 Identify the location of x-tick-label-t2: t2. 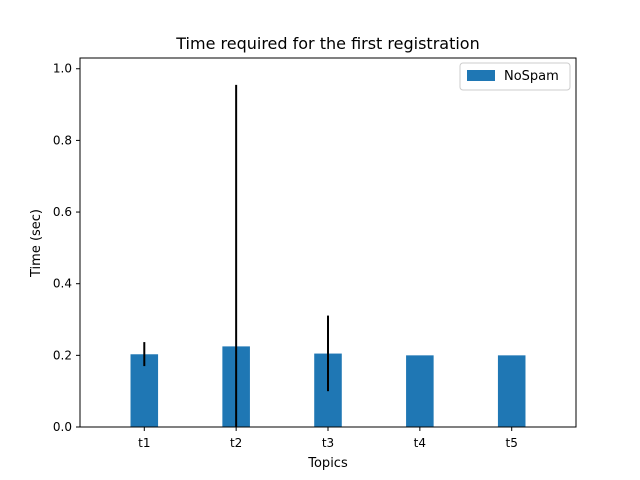
(236, 443).